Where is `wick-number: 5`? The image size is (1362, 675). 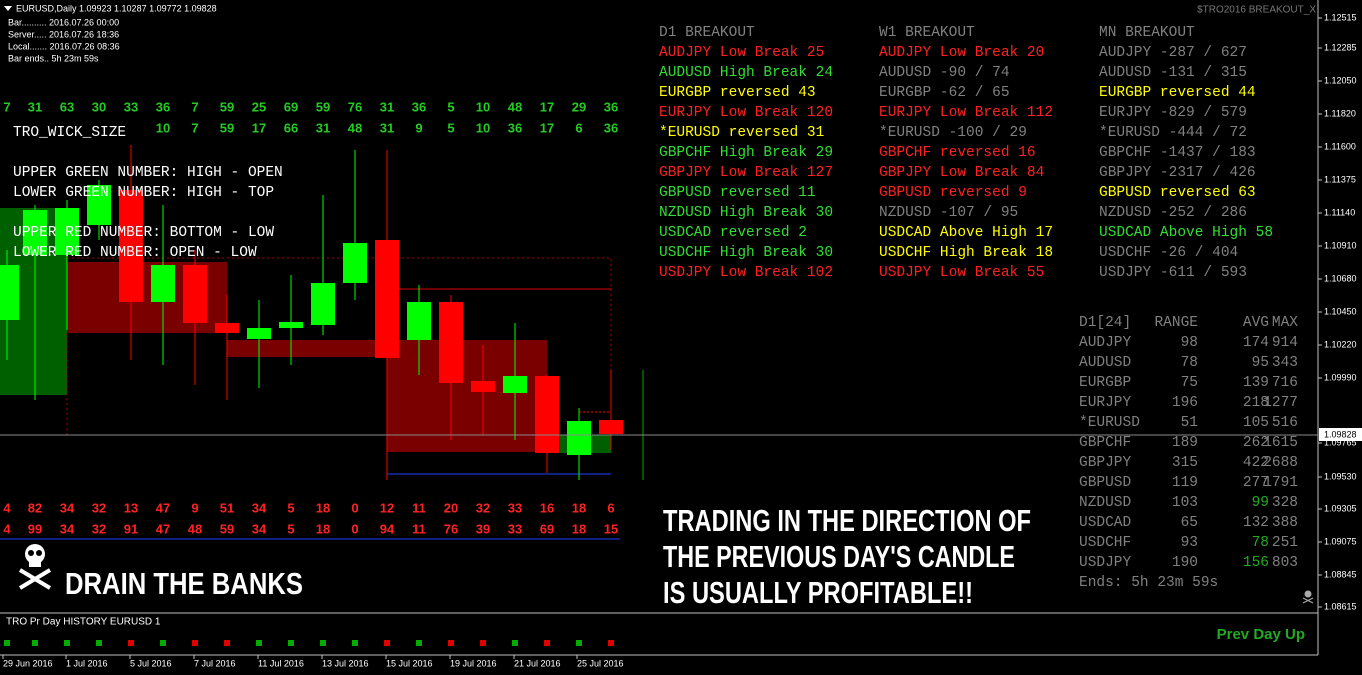 wick-number: 5 is located at coordinates (290, 528).